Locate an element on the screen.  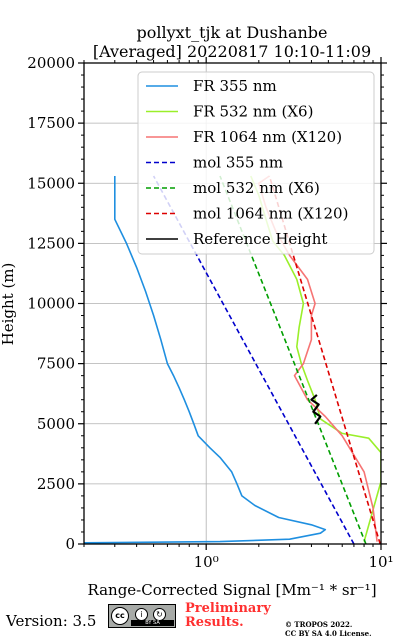
cc-license-badge: cc i ↻ BY SA is located at coordinates (142, 616).